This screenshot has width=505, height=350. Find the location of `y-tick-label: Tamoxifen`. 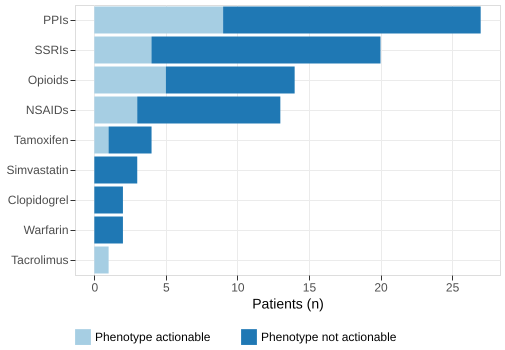

y-tick-label: Tamoxifen is located at coordinates (41, 140).